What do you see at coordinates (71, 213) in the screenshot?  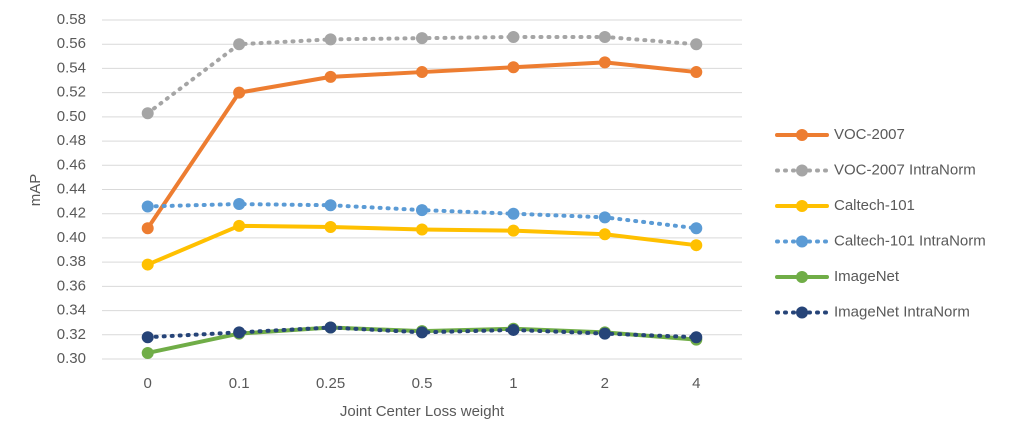 I see `y-tick-label: 0.42` at bounding box center [71, 213].